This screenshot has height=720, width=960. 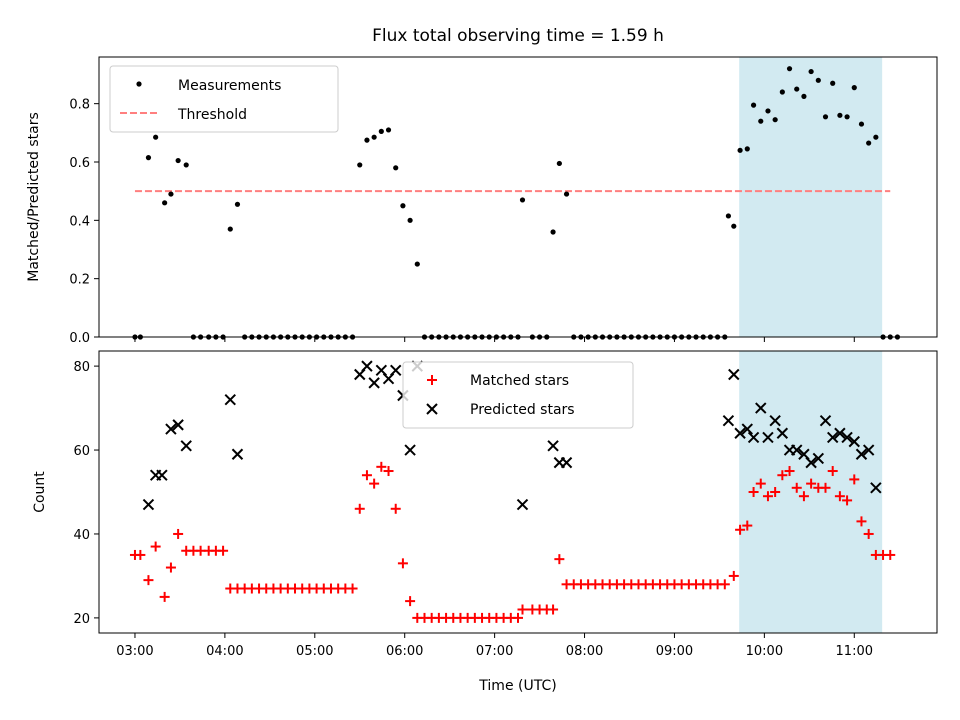 I want to click on y-tick-label: 0.4, so click(x=79, y=221).